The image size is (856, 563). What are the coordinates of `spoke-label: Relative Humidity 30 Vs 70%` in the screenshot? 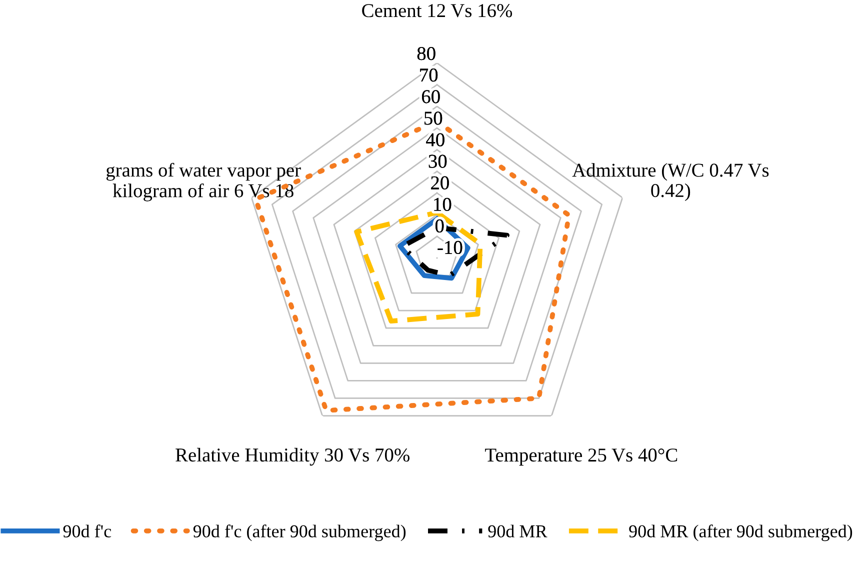 It's located at (293, 457).